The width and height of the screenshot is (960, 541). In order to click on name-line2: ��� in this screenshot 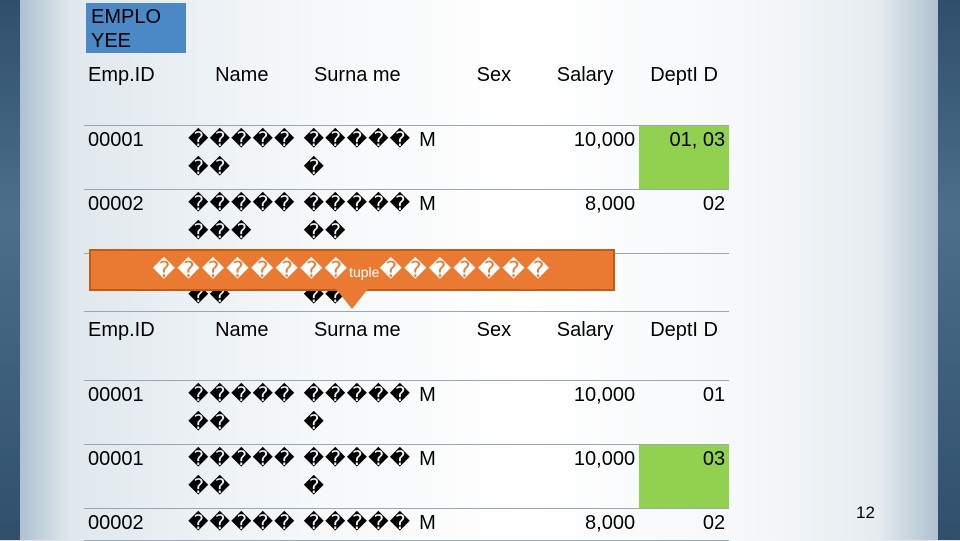, I will do `click(220, 231)`.